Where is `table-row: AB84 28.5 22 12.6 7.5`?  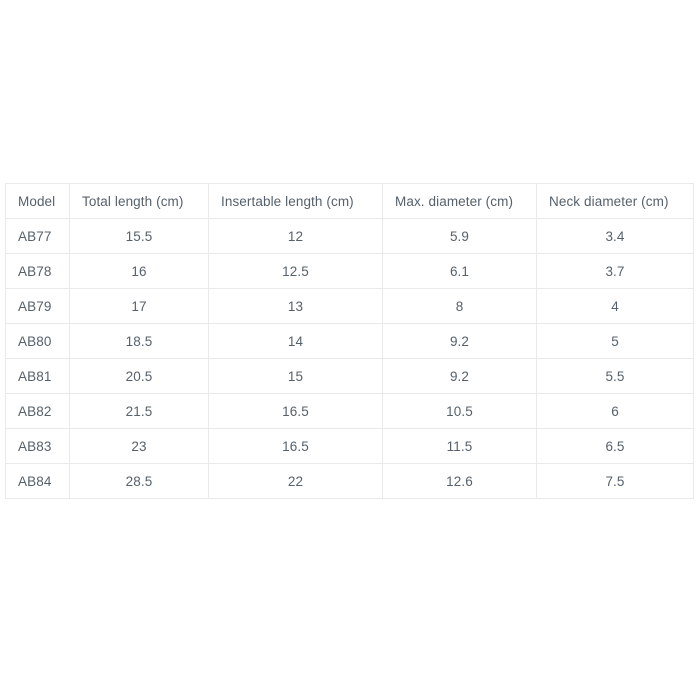
table-row: AB84 28.5 22 12.6 7.5 is located at coordinates (349, 481).